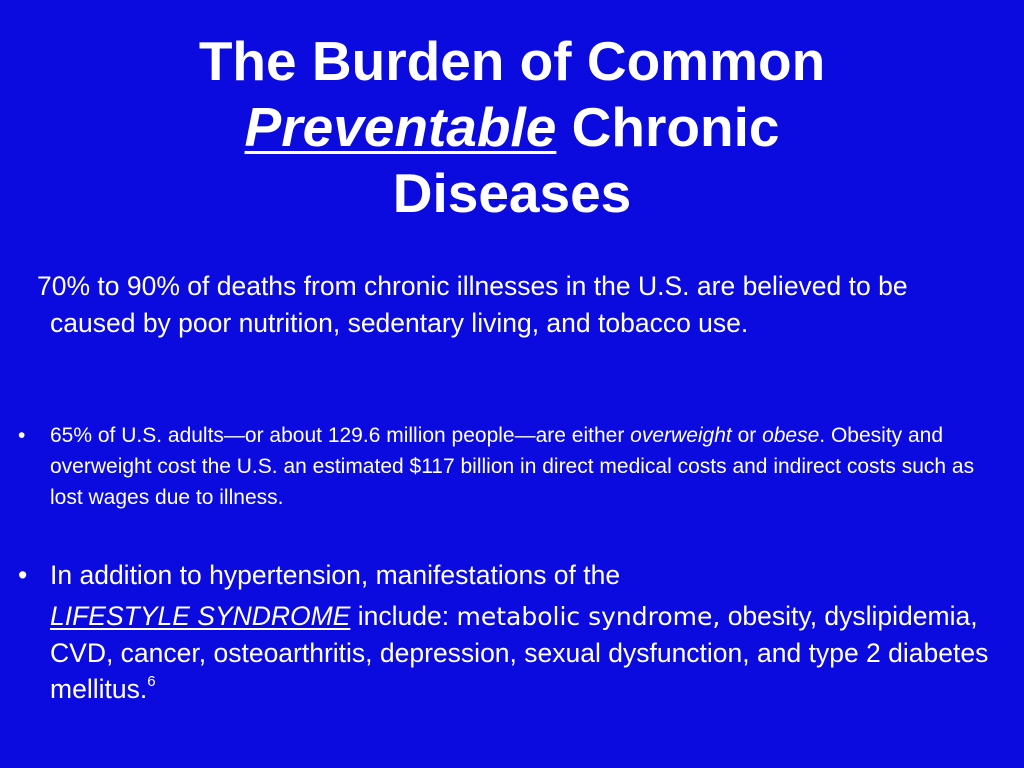 This screenshot has width=1024, height=768. Describe the element at coordinates (681, 435) in the screenshot. I see `overweight-term: overweight` at that location.